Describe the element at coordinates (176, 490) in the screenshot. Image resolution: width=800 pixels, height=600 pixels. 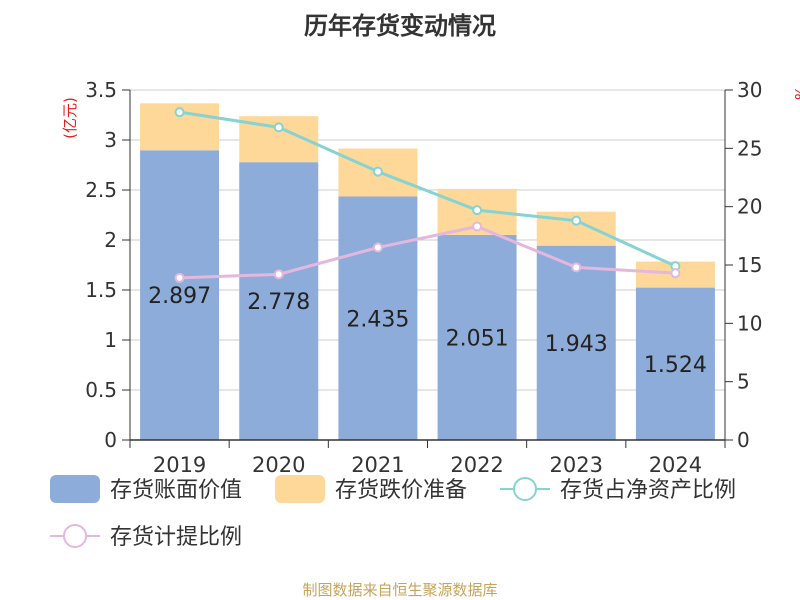
I see `legend-label: 存货账面价值` at that location.